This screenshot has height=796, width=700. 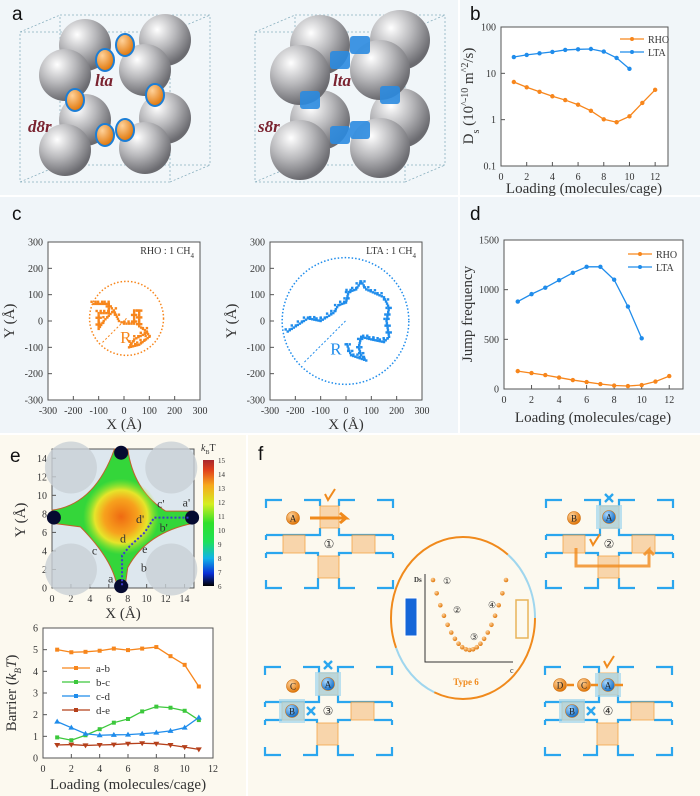 What do you see at coordinates (220, 545) in the screenshot?
I see `colorbar-tick-label: 9` at bounding box center [220, 545].